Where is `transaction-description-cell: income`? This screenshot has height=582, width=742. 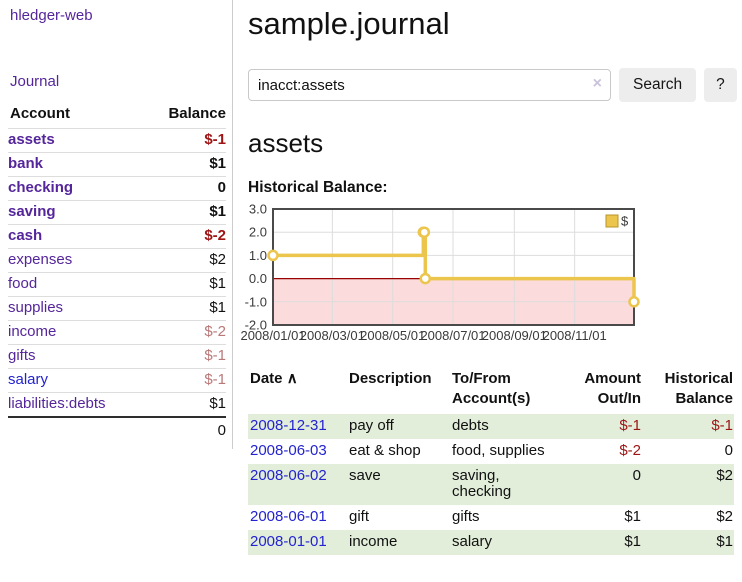
transaction-description-cell: income is located at coordinates (373, 541).